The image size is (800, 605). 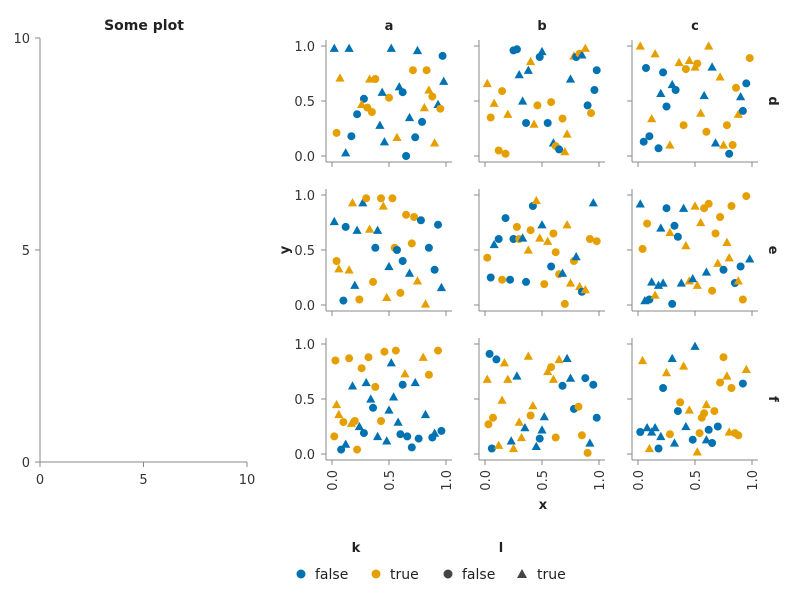 I want to click on legend-title-l: l, so click(x=501, y=548).